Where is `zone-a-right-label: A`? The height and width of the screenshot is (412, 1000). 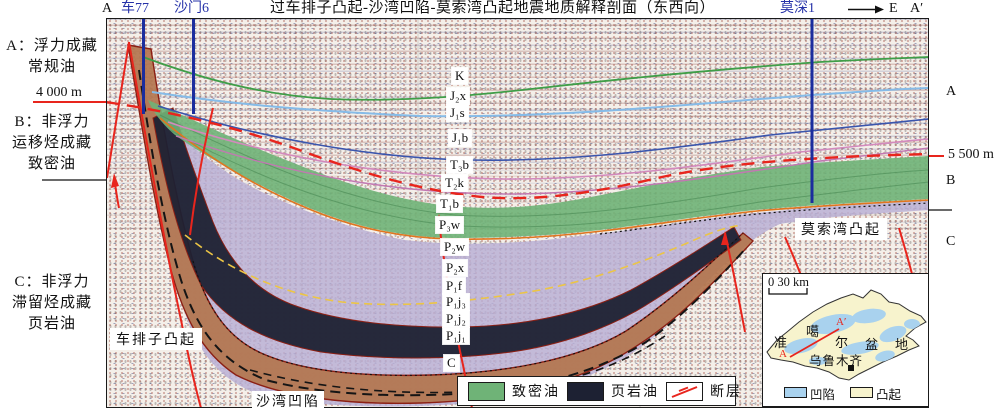
zone-a-right-label: A is located at coordinates (951, 91).